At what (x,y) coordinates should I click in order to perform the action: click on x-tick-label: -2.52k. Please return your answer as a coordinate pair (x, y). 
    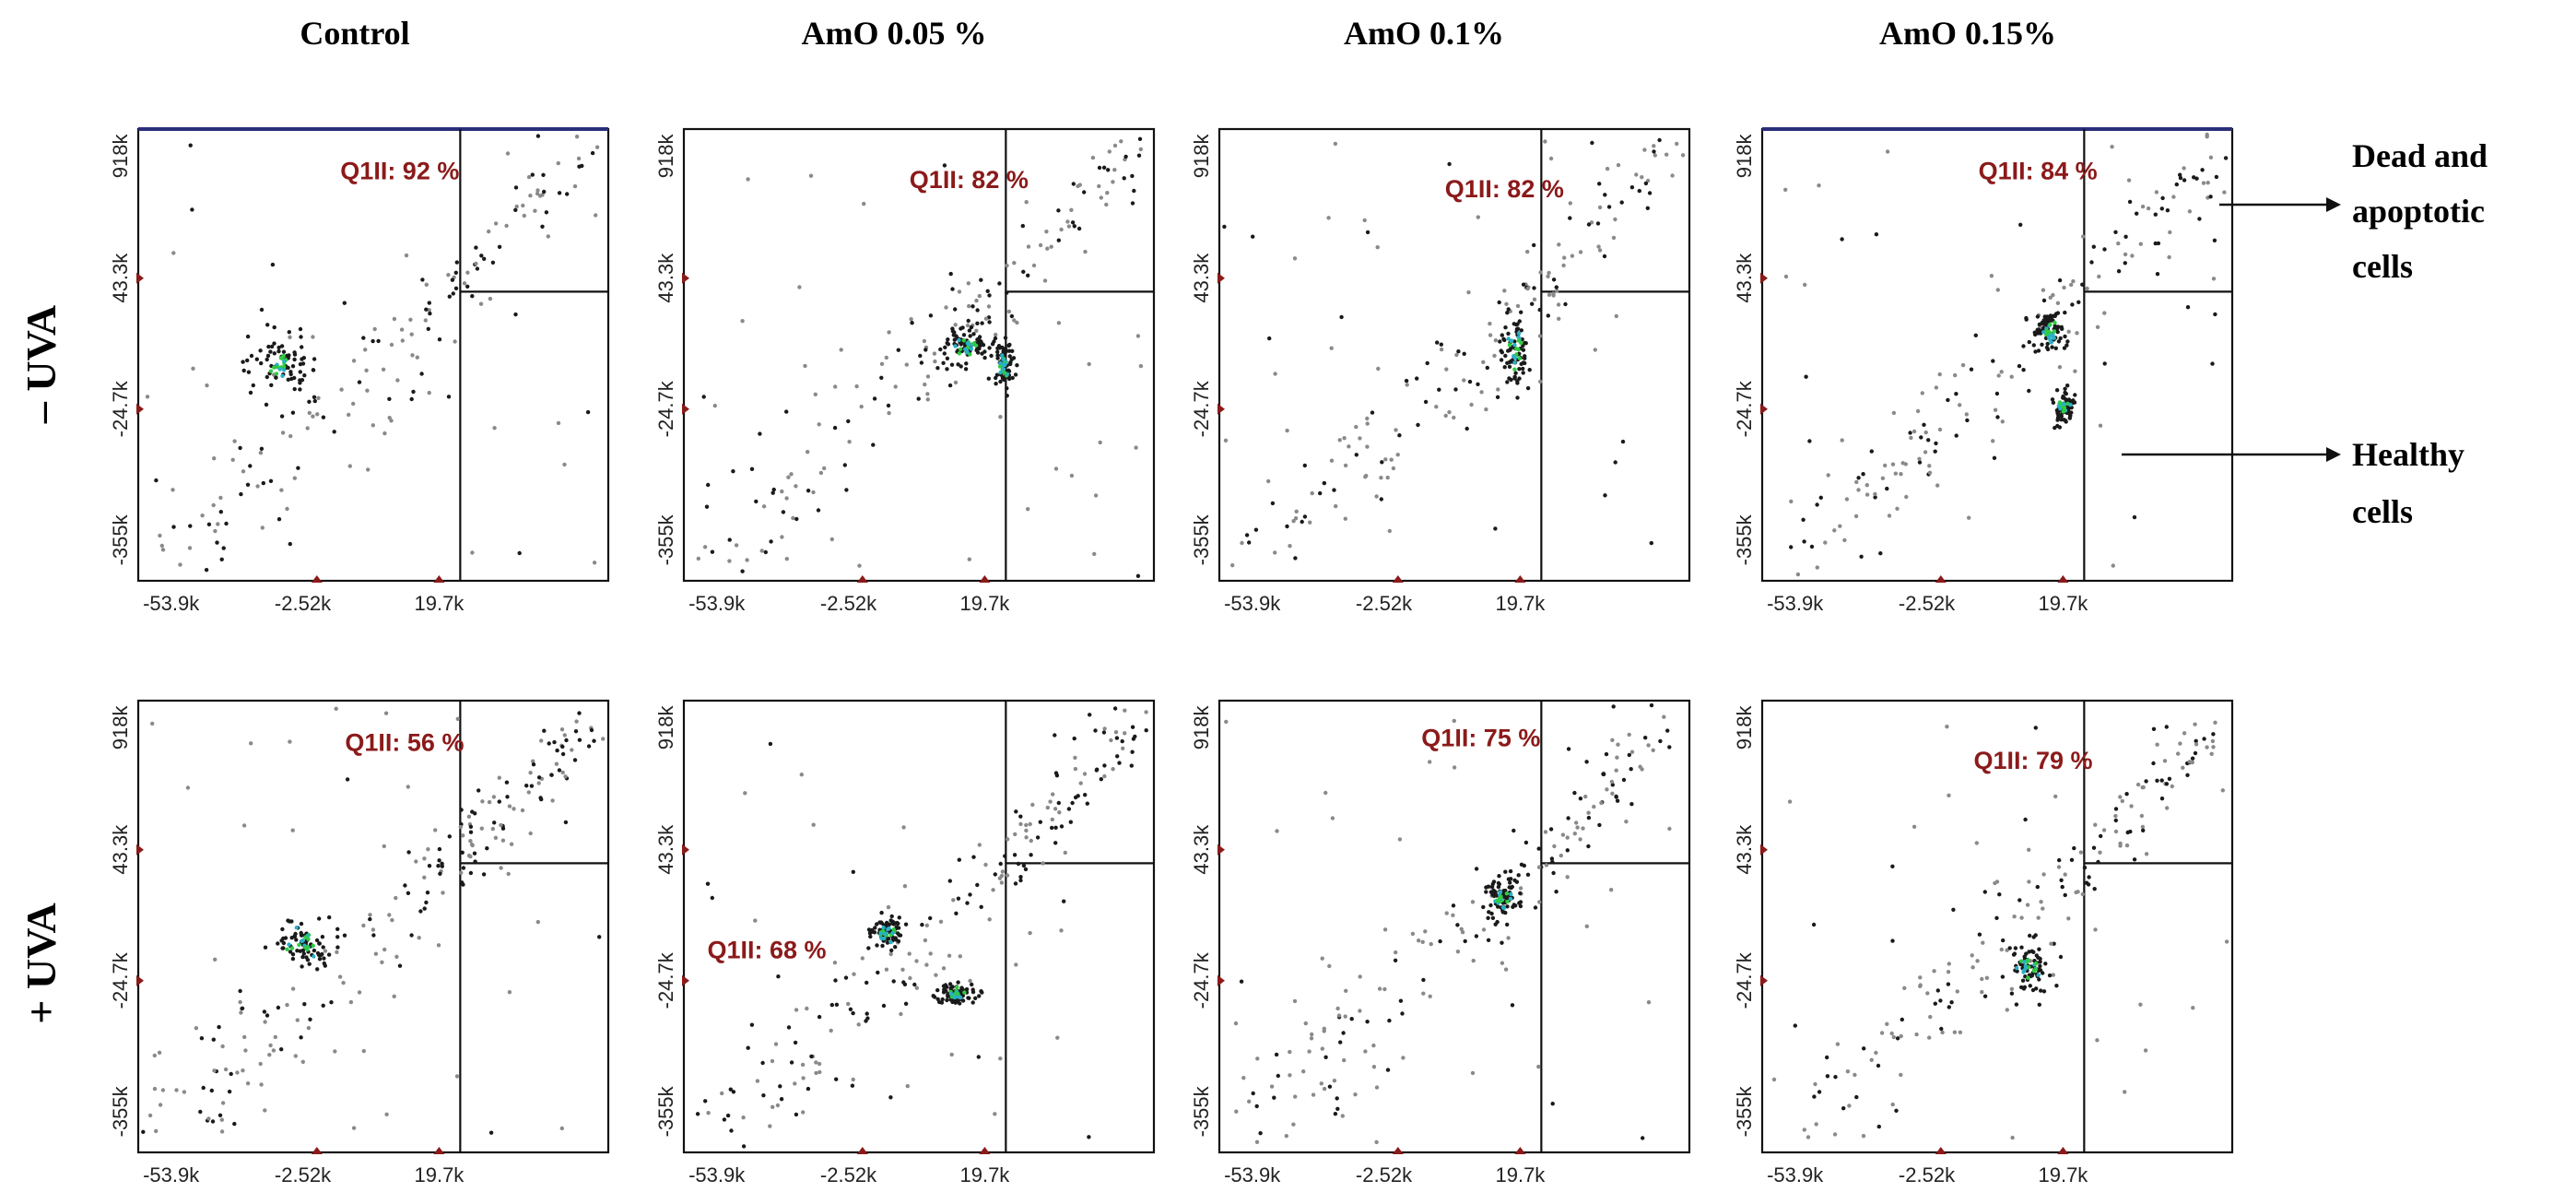
    Looking at the image, I should click on (849, 604).